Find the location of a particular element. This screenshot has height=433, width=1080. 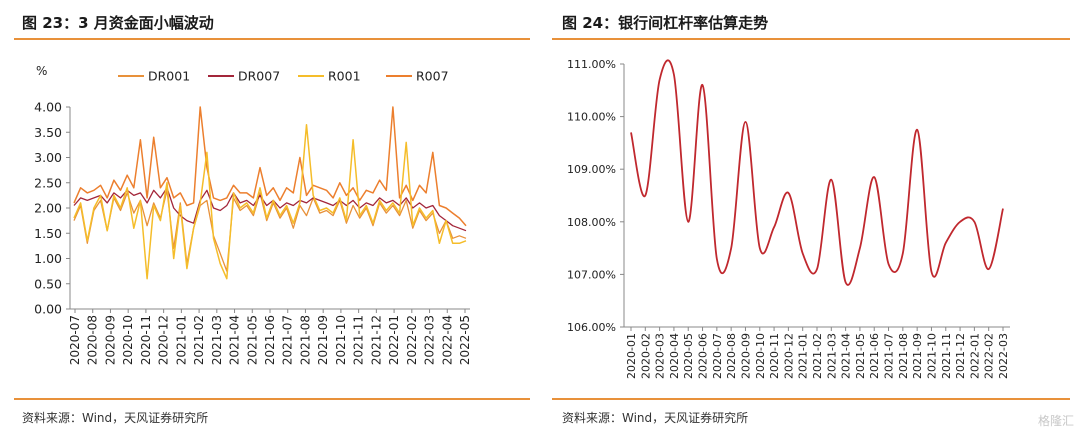

x-tick-label: 2020-02 is located at coordinates (645, 356).